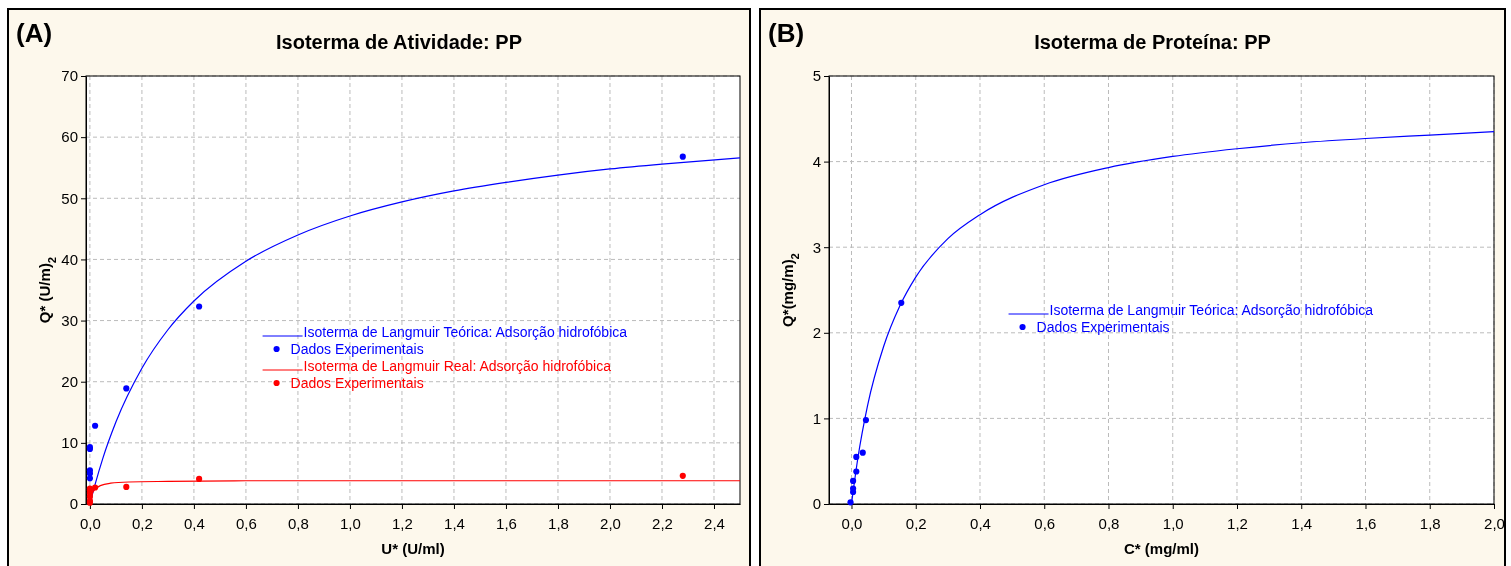 Image resolution: width=1511 pixels, height=566 pixels. What do you see at coordinates (69, 382) in the screenshot?
I see `y-tick-label: 20` at bounding box center [69, 382].